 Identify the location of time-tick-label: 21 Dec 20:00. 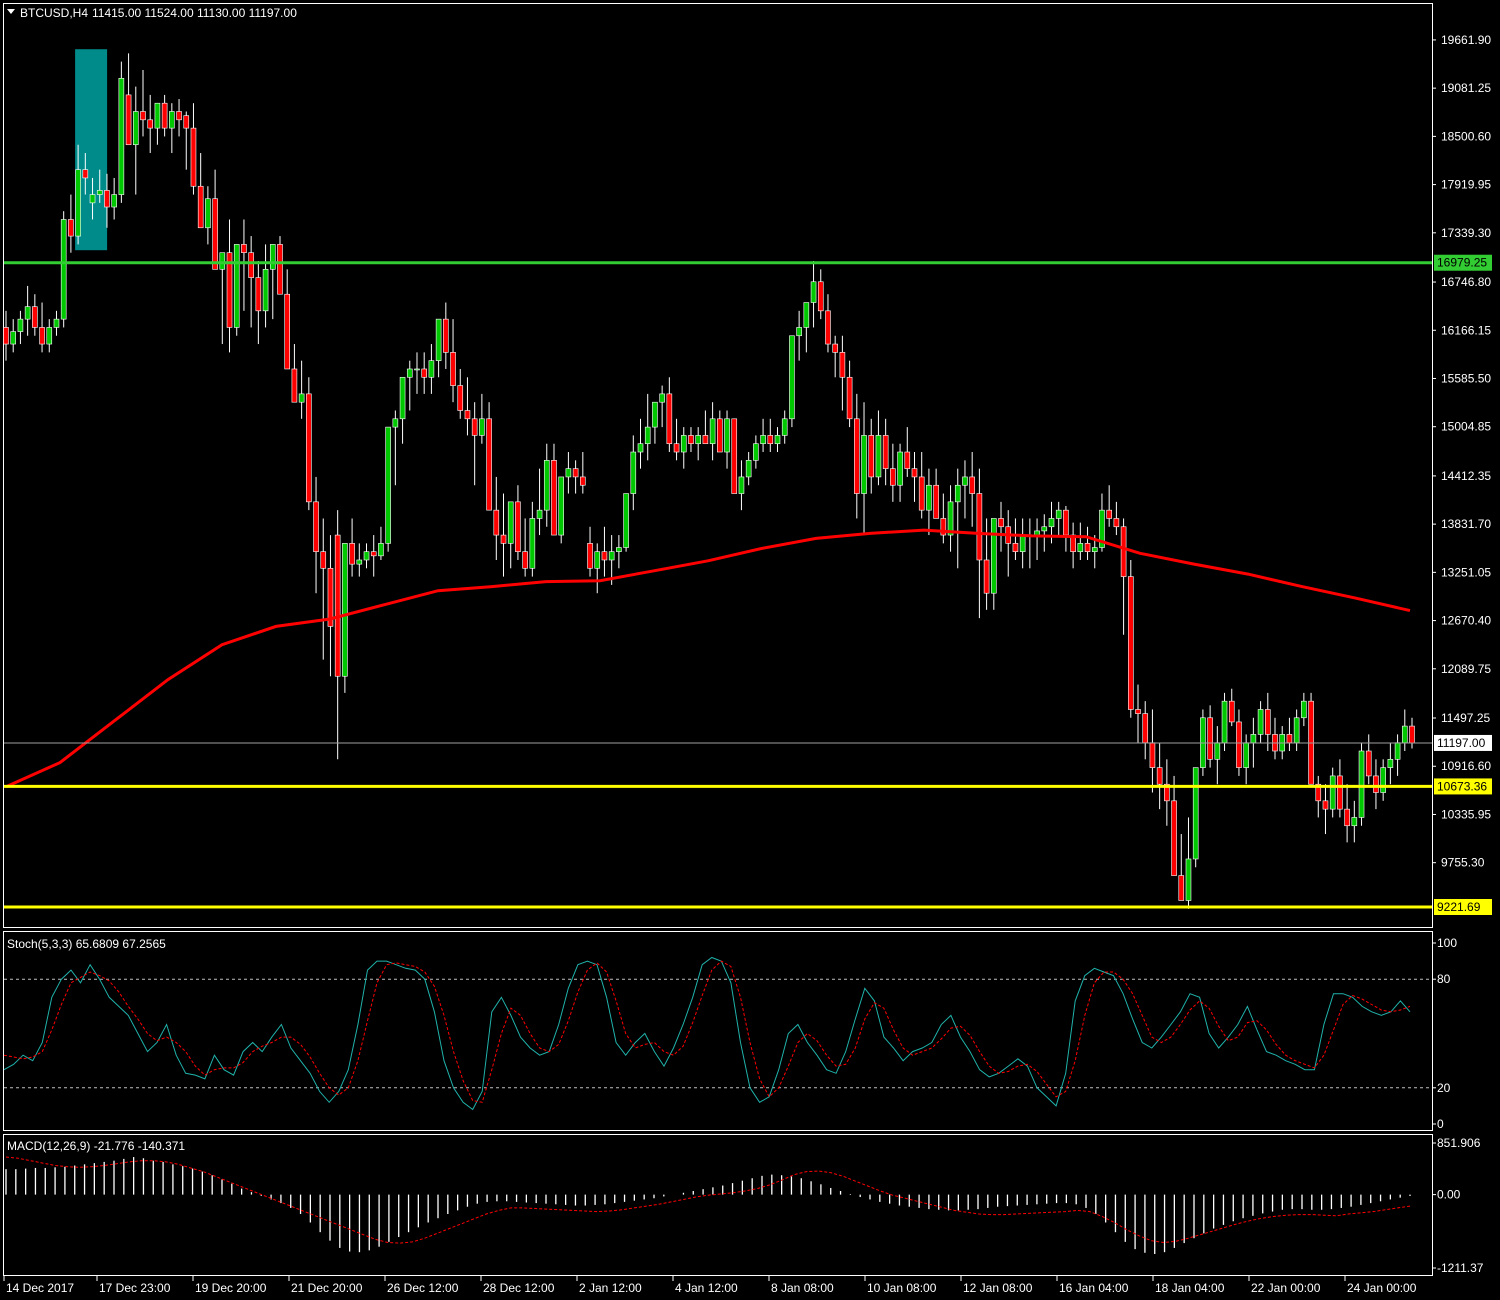
(327, 1288).